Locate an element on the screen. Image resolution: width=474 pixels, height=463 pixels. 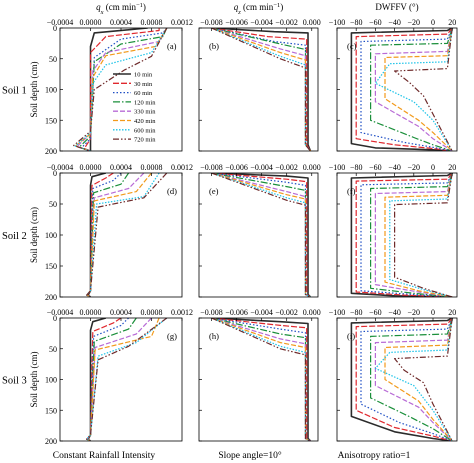
legend-label: 60 min is located at coordinates (143, 93).